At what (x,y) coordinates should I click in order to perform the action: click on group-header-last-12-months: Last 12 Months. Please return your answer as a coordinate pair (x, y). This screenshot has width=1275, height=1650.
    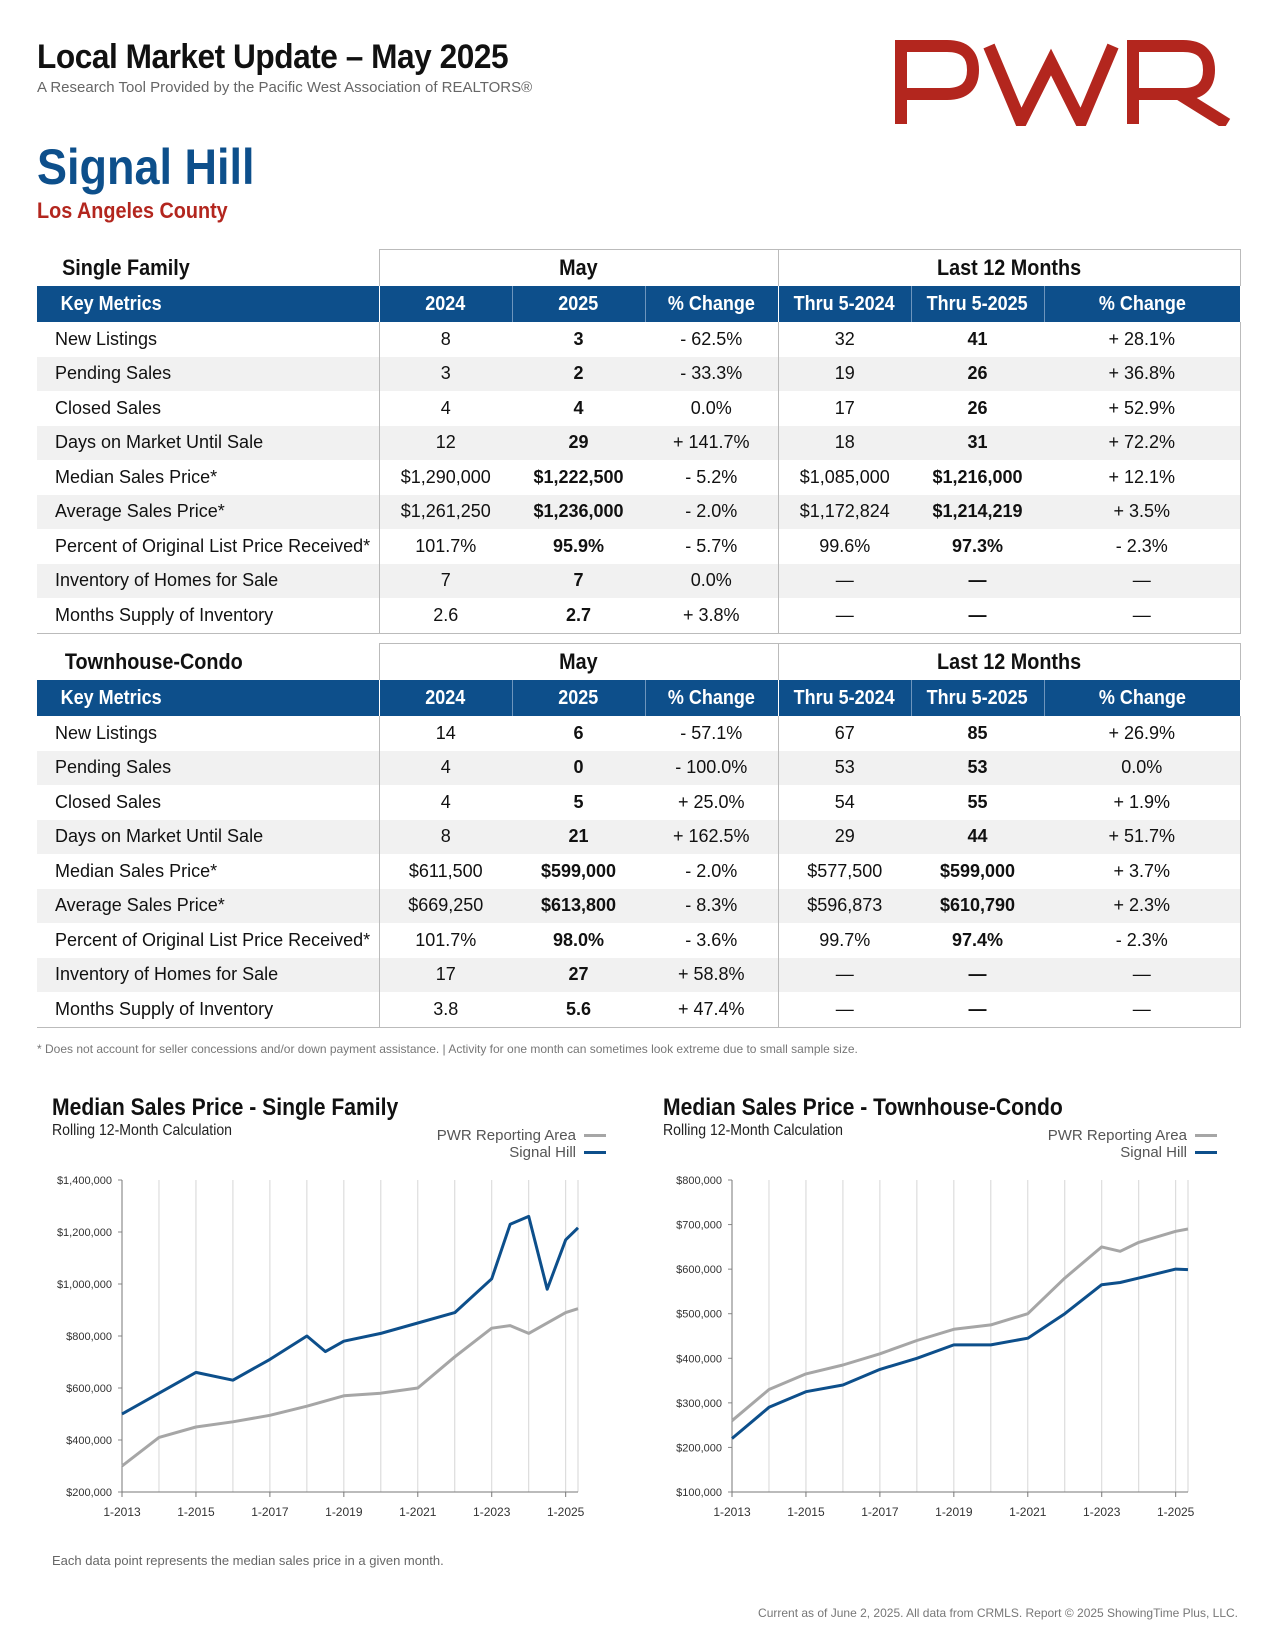
    Looking at the image, I should click on (1009, 661).